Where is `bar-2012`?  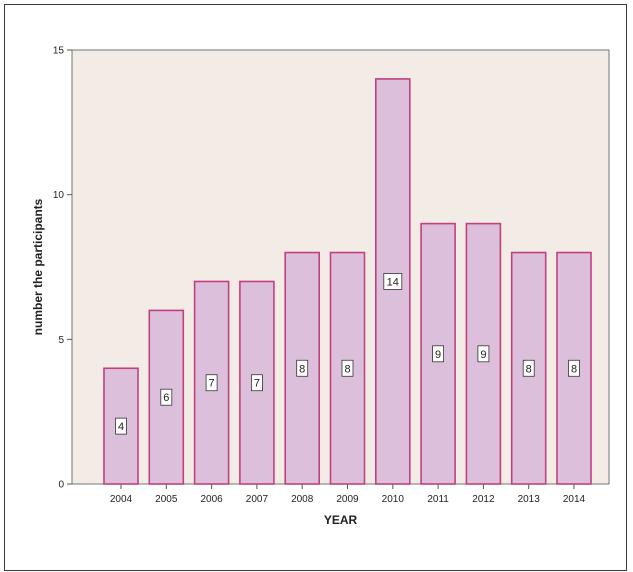 bar-2012 is located at coordinates (483, 353).